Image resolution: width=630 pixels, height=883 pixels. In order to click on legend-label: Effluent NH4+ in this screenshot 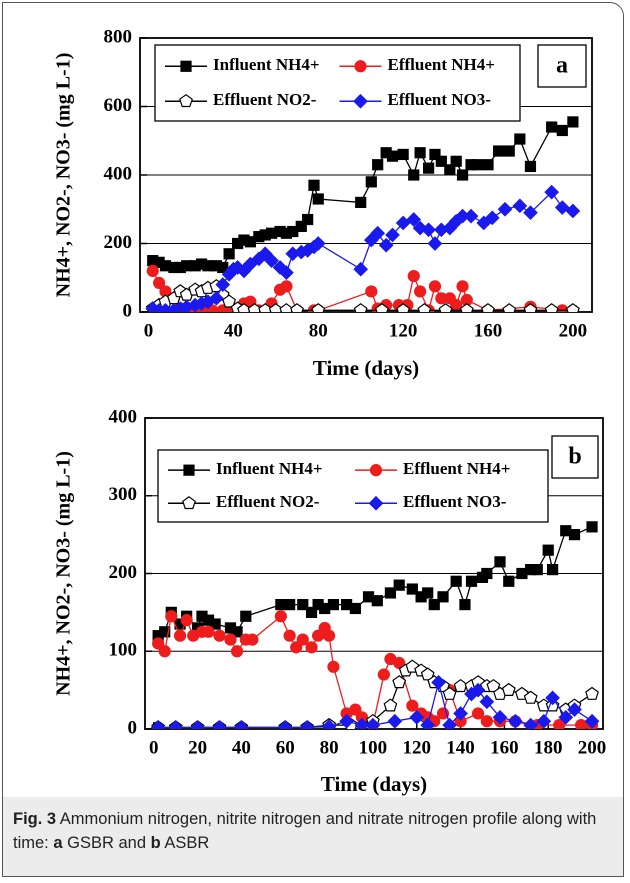, I will do `click(441, 64)`.